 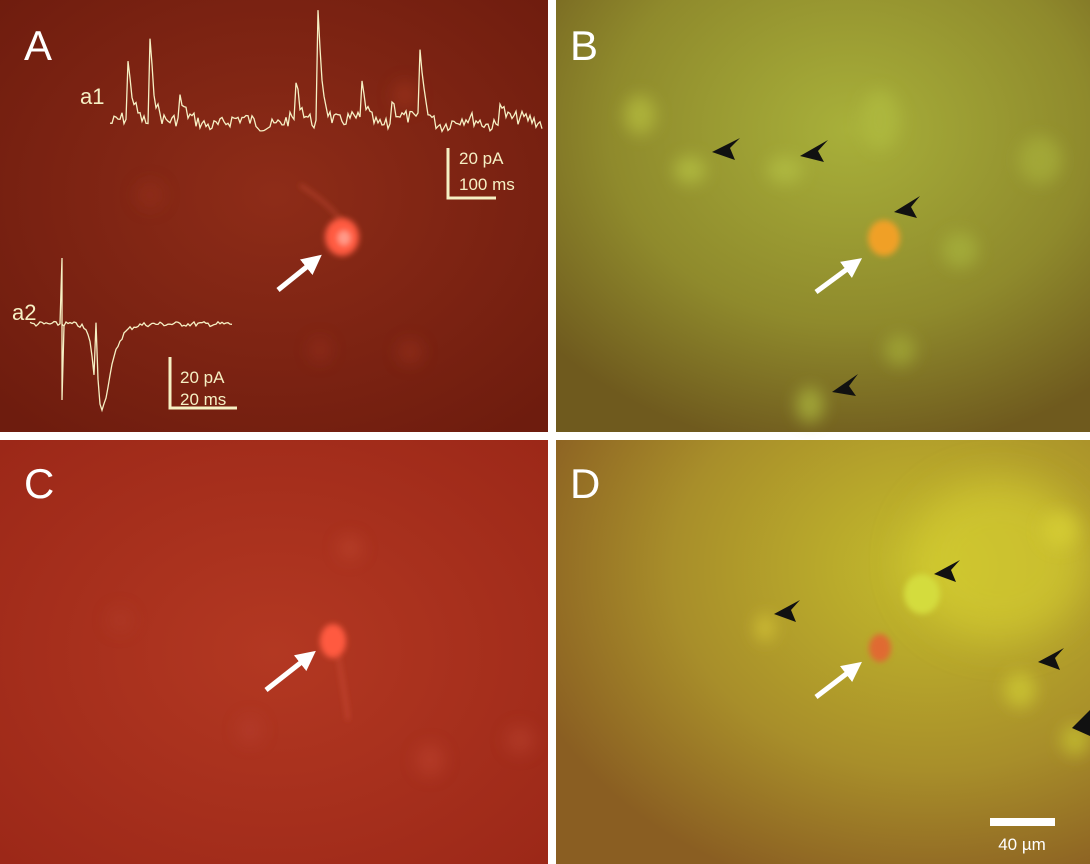 What do you see at coordinates (584, 45) in the screenshot?
I see `panel-label: B` at bounding box center [584, 45].